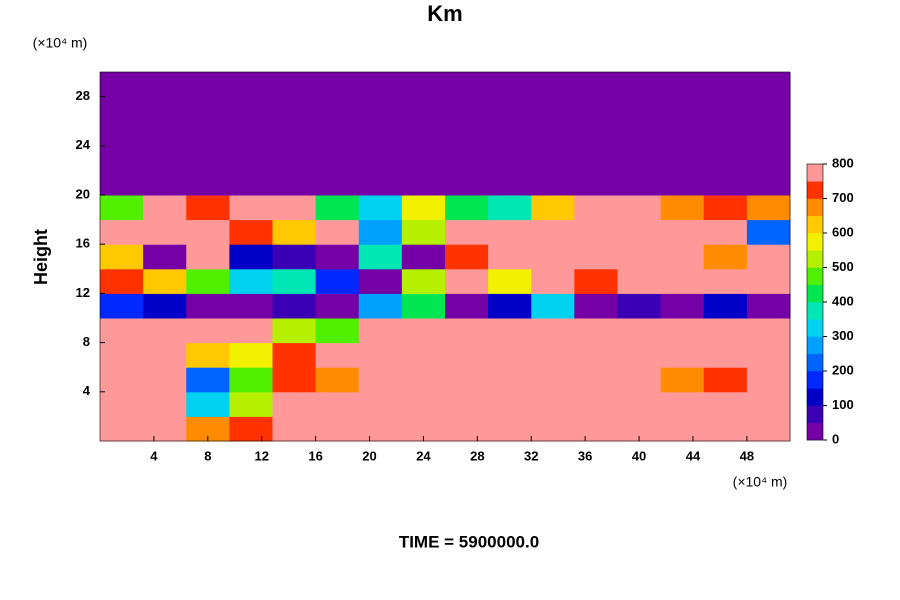 Image resolution: width=900 pixels, height=600 pixels. I want to click on x-tick-label: 8, so click(207, 455).